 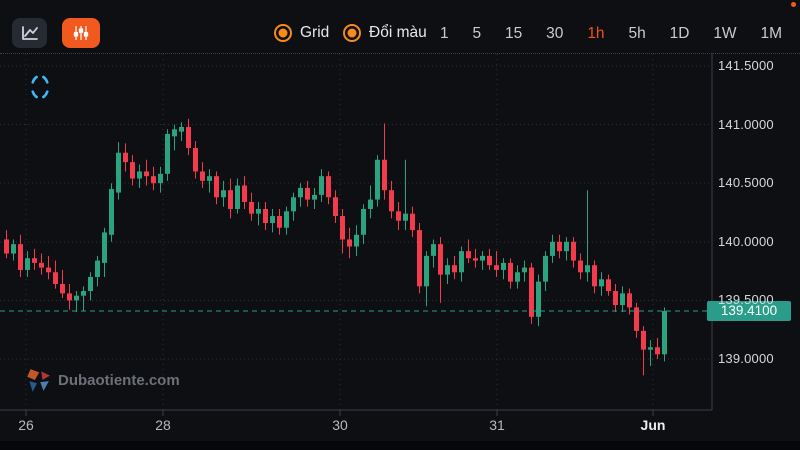 I want to click on price-tick-label: 140.5000, so click(x=746, y=183).